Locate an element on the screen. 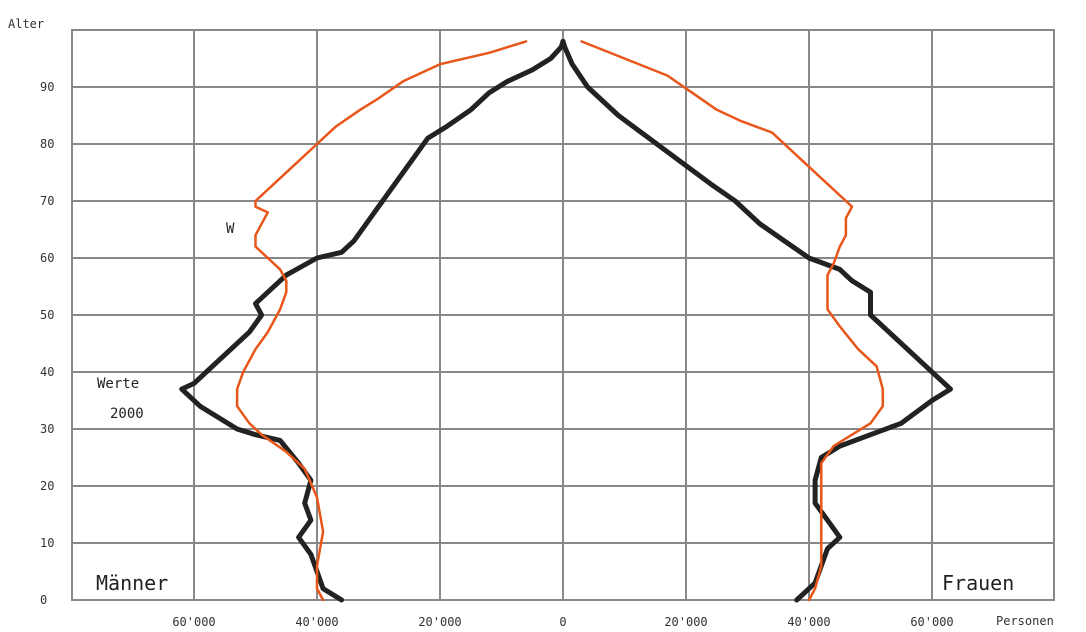 This screenshot has width=1086, height=632. y-tick-label-0: 0 is located at coordinates (43, 600).